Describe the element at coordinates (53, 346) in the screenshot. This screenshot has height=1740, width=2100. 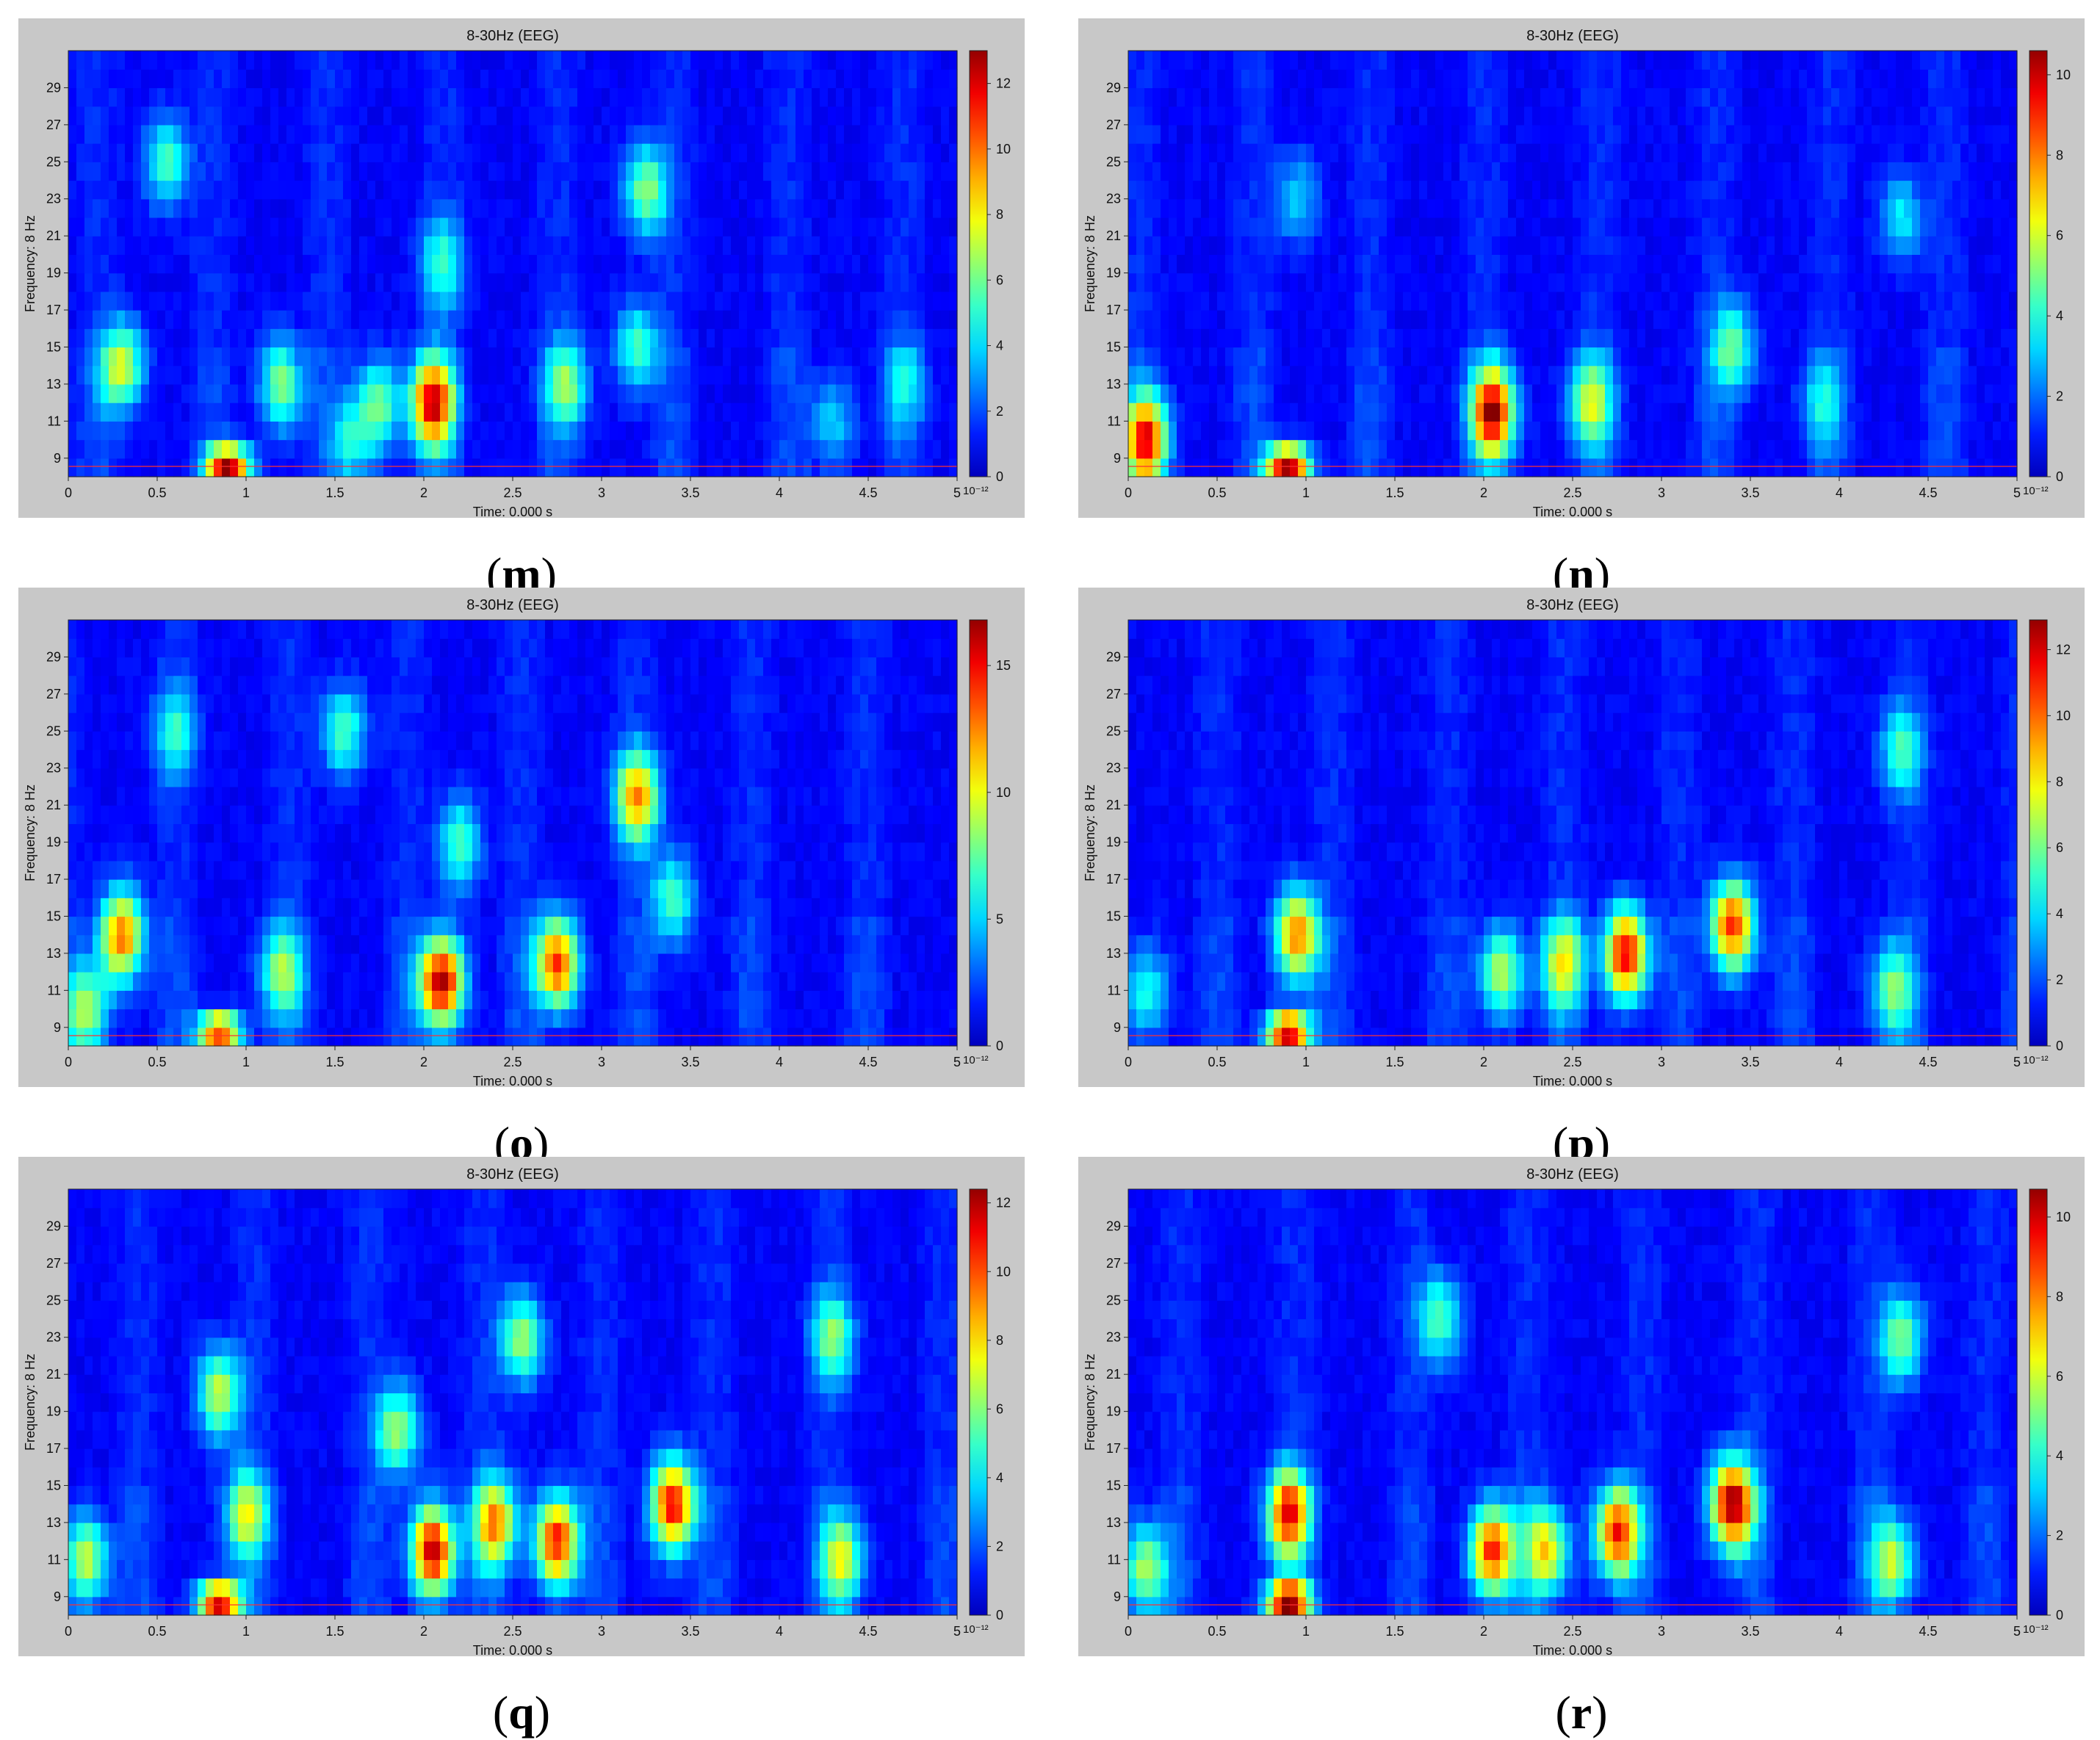
I see `y-tick-label: 15` at that location.